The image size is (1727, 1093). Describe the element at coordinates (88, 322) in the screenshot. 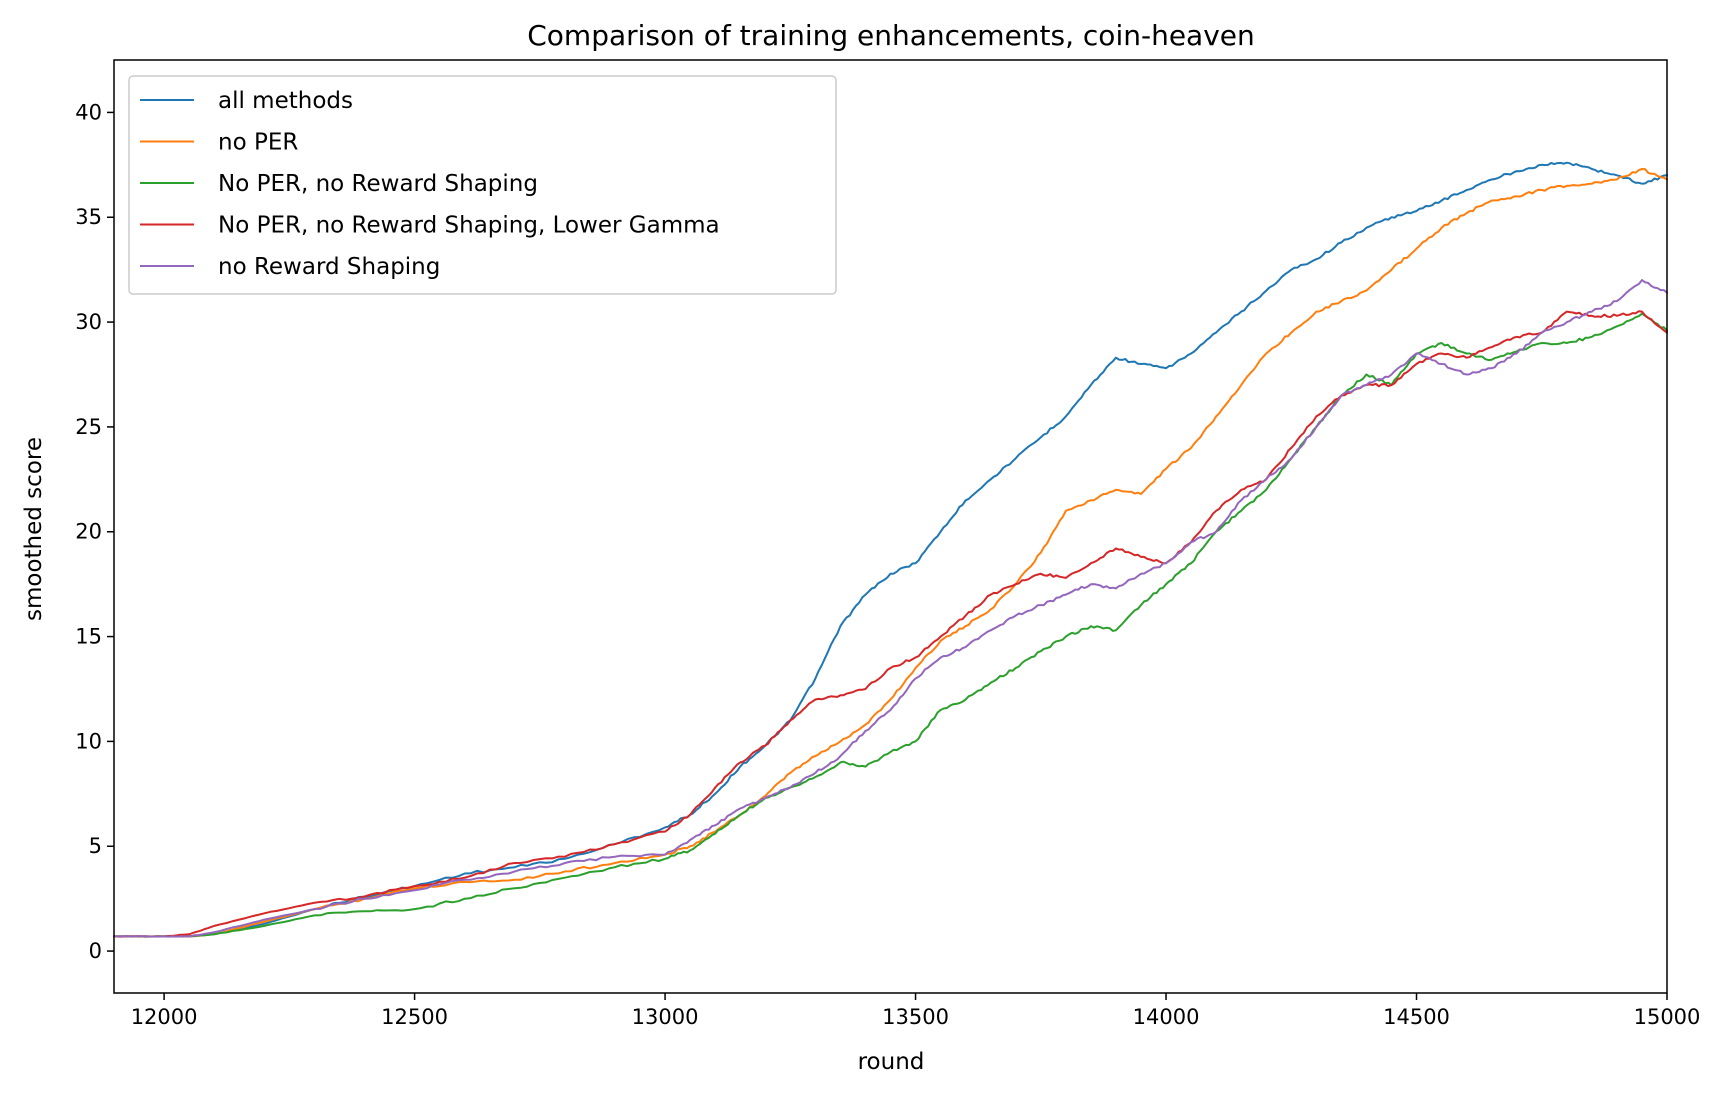

I see `y-tick-label: 30` at that location.